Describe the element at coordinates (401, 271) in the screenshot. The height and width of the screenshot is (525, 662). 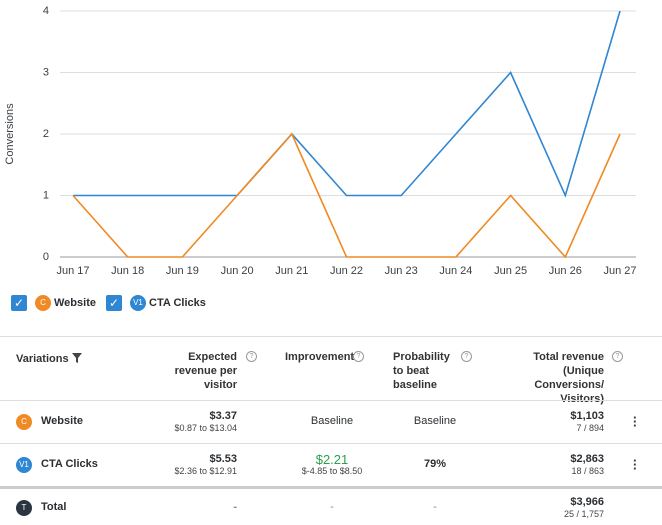
I see `x-tick-label: Jun 23` at that location.